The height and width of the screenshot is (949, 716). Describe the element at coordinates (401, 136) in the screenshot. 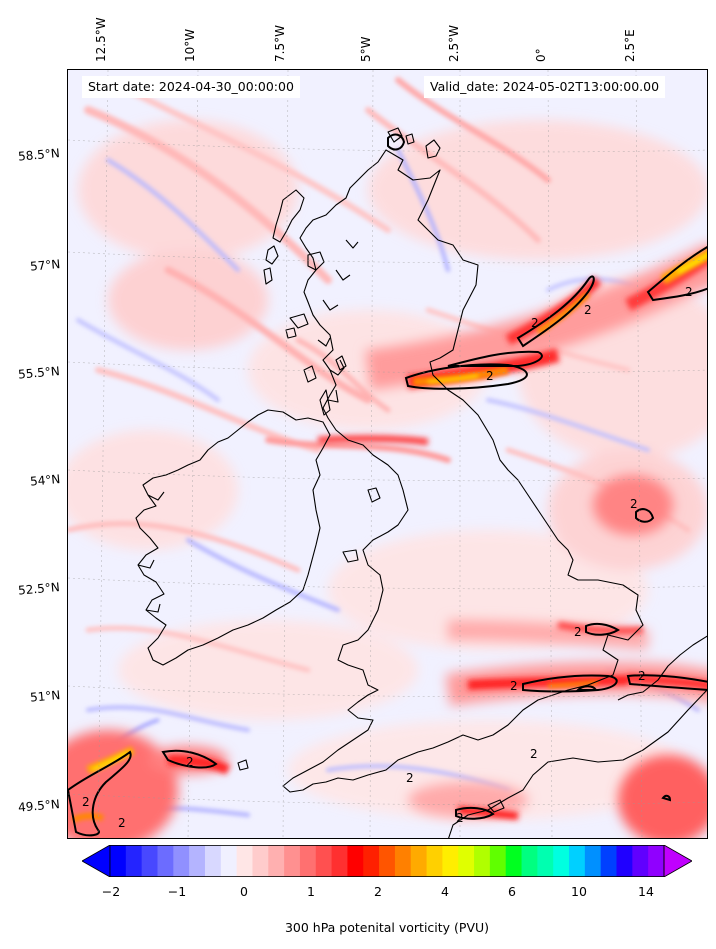

I see `orkney-coastline` at that location.